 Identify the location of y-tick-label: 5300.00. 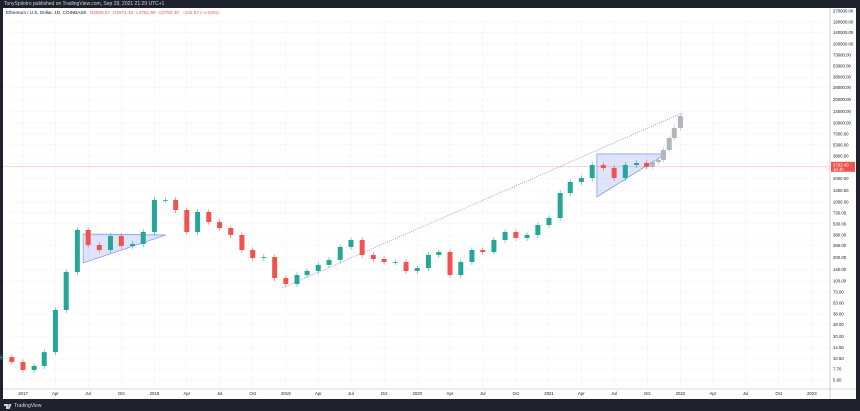
(841, 144).